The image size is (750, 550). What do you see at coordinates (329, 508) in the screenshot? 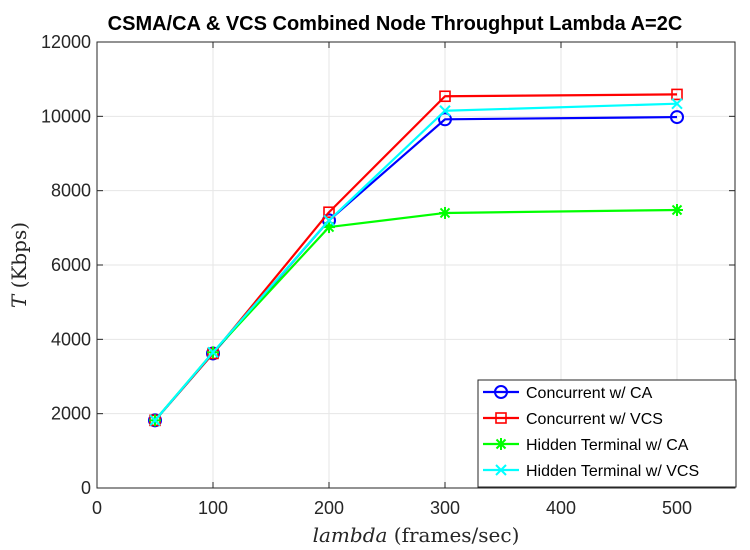
I see `x-tick-label: 200` at bounding box center [329, 508].